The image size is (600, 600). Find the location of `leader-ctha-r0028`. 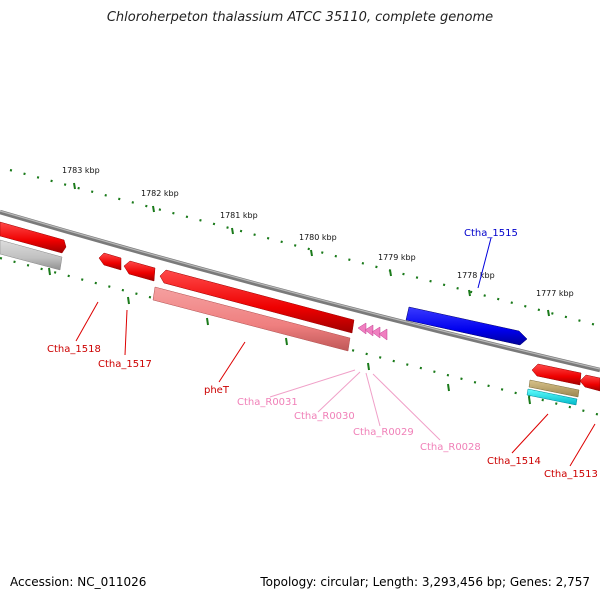

leader-ctha-r0028 is located at coordinates (406, 407).